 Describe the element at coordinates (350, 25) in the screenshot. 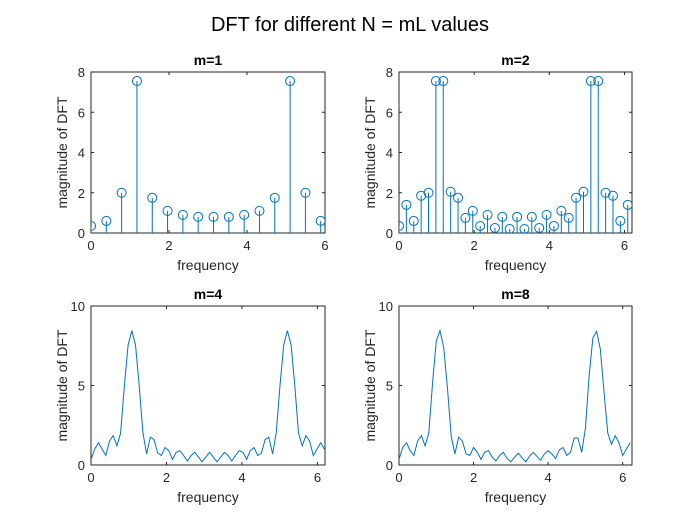

I see `figure-supertitle: DFT for different N = mL values` at that location.